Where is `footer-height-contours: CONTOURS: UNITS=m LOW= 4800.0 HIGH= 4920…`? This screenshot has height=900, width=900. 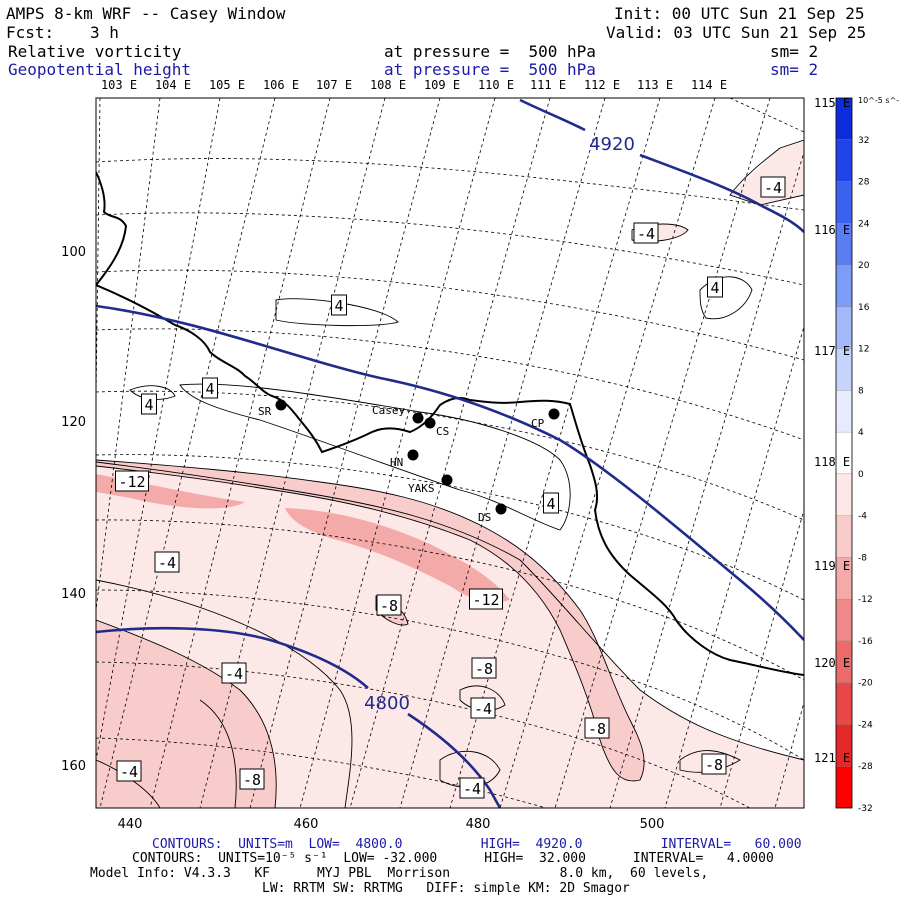 footer-height-contours: CONTOURS: UNITS=m LOW= 4800.0 HIGH= 4920… is located at coordinates (477, 844).